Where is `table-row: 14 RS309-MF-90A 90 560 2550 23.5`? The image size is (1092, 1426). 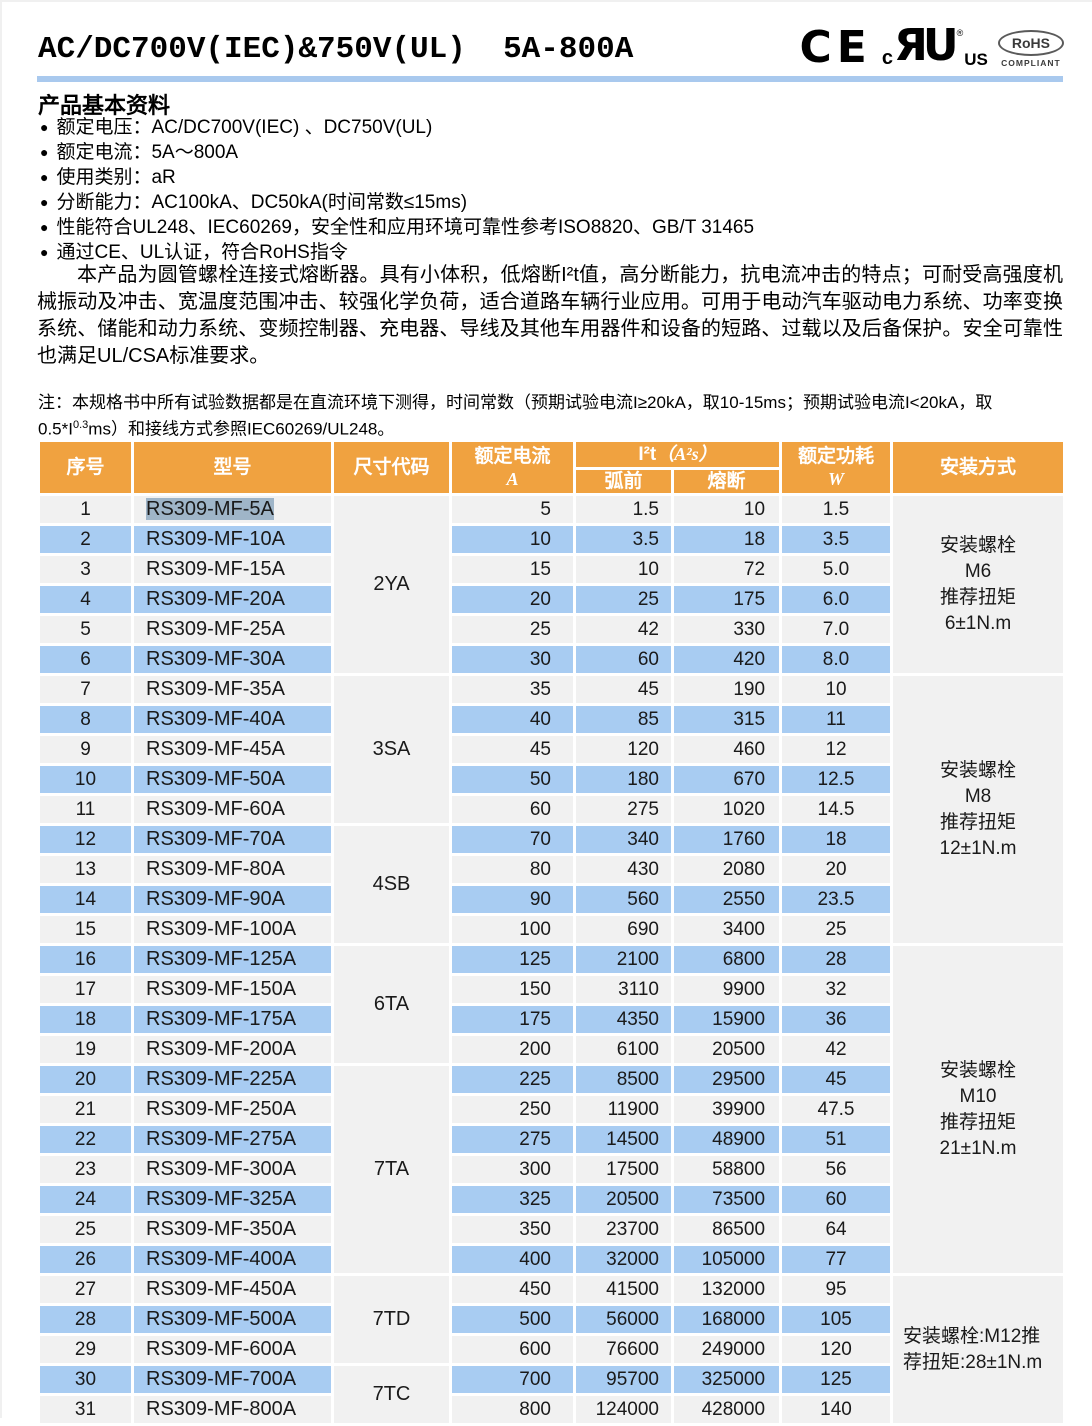 table-row: 14 RS309-MF-90A 90 560 2550 23.5 is located at coordinates (551, 899).